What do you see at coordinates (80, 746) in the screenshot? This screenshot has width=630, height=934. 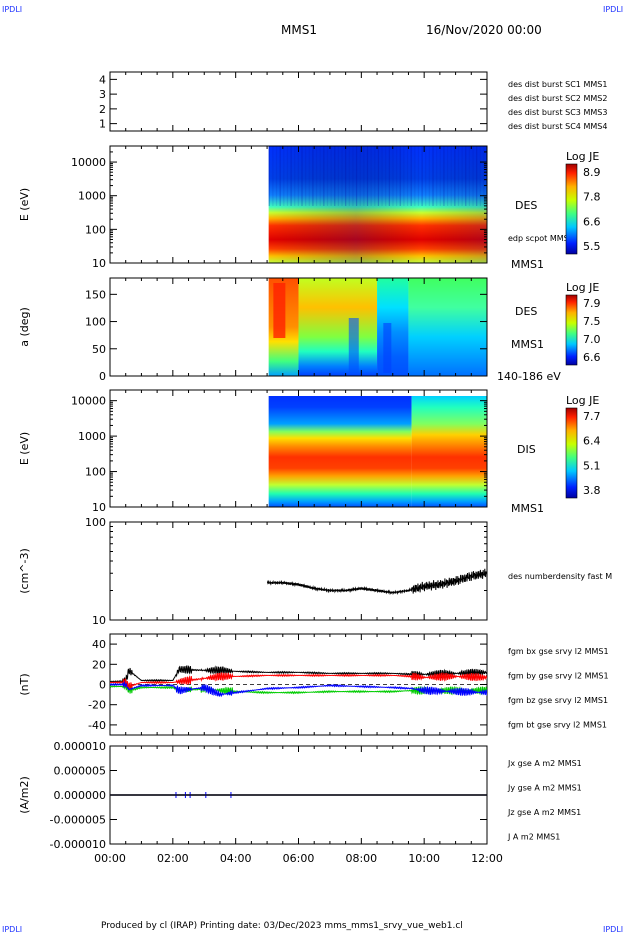 I see `y-tick-label: 0.000010` at bounding box center [80, 746].